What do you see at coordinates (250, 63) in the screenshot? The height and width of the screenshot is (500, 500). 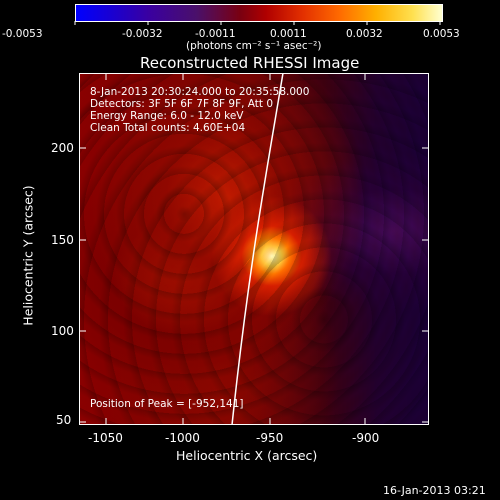 I see `plot-title: Reconstructed RHESSI Image` at bounding box center [250, 63].